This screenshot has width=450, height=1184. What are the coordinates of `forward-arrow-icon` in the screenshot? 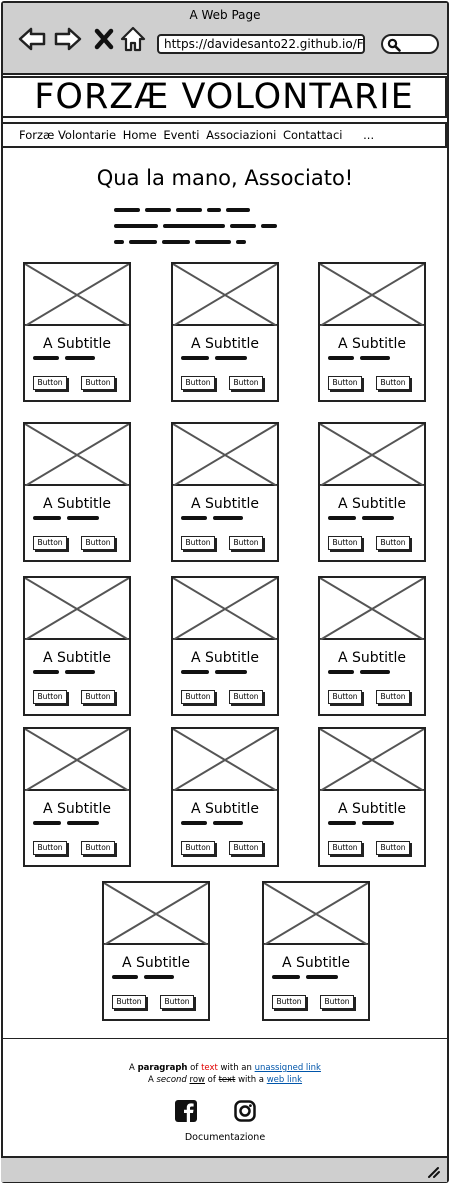 It's located at (68, 39).